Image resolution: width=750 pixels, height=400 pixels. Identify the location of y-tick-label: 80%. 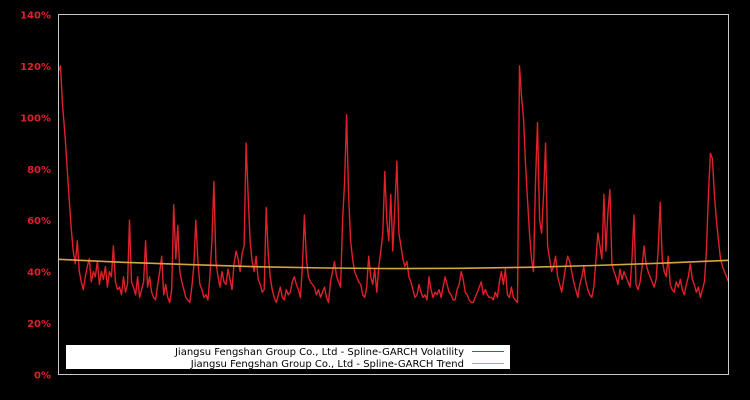
(39, 170).